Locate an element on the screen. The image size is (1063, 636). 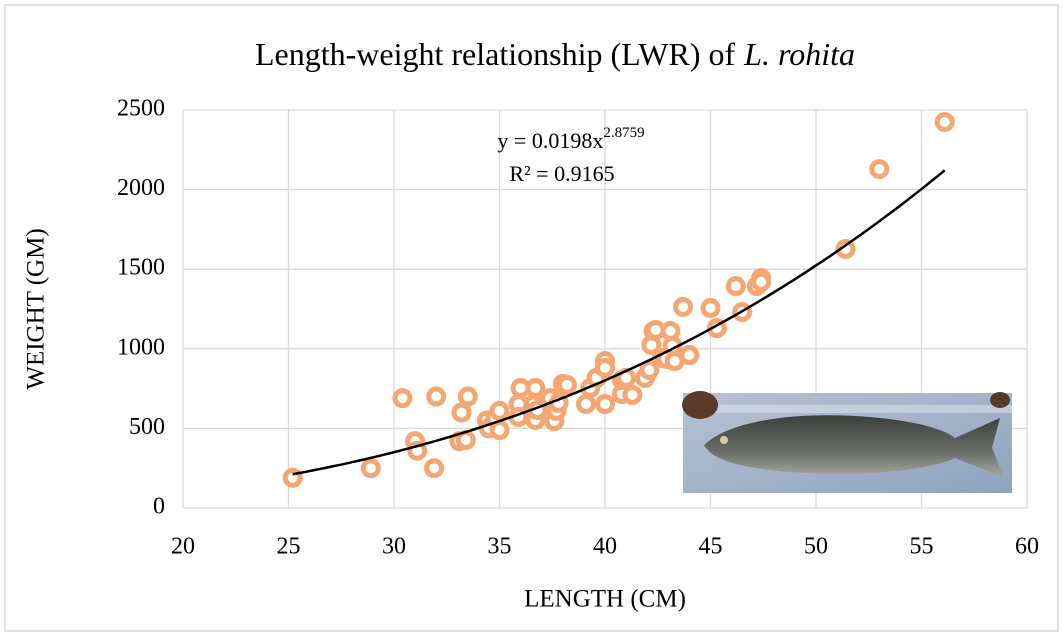
x-tick-label: 20 is located at coordinates (183, 547).